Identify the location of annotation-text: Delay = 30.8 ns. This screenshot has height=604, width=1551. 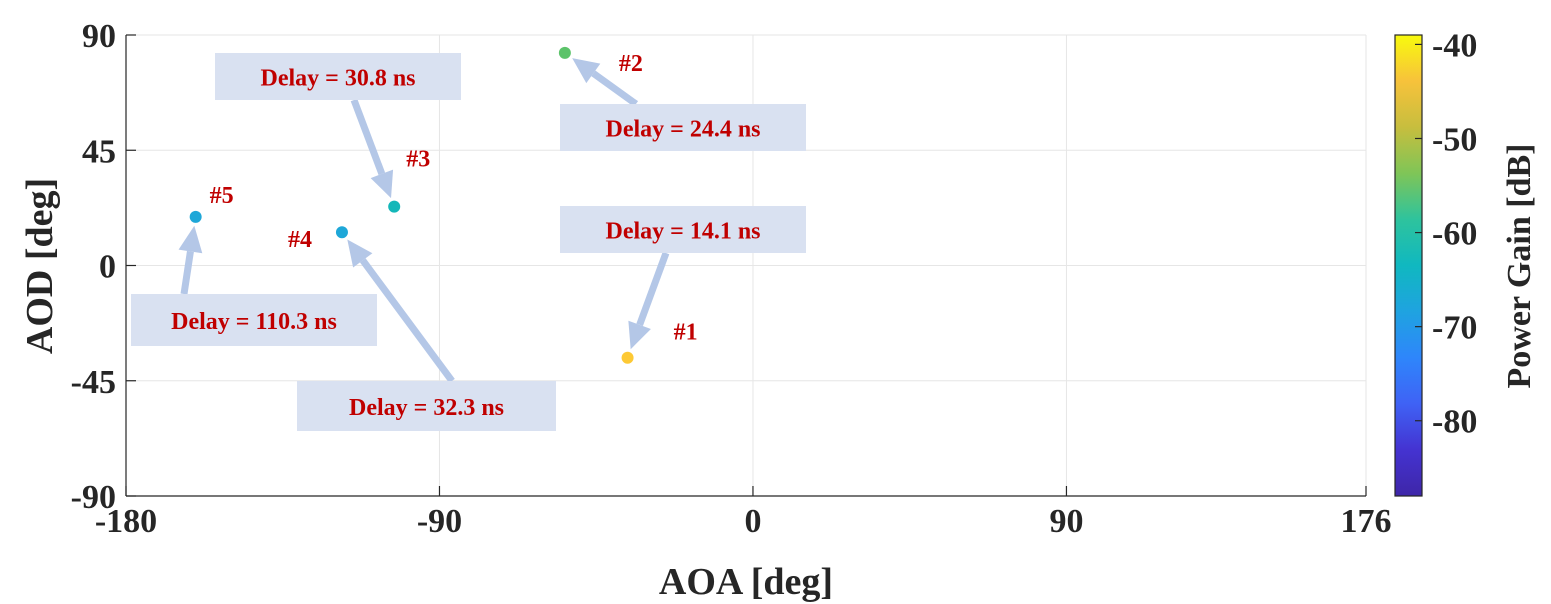
(337, 79).